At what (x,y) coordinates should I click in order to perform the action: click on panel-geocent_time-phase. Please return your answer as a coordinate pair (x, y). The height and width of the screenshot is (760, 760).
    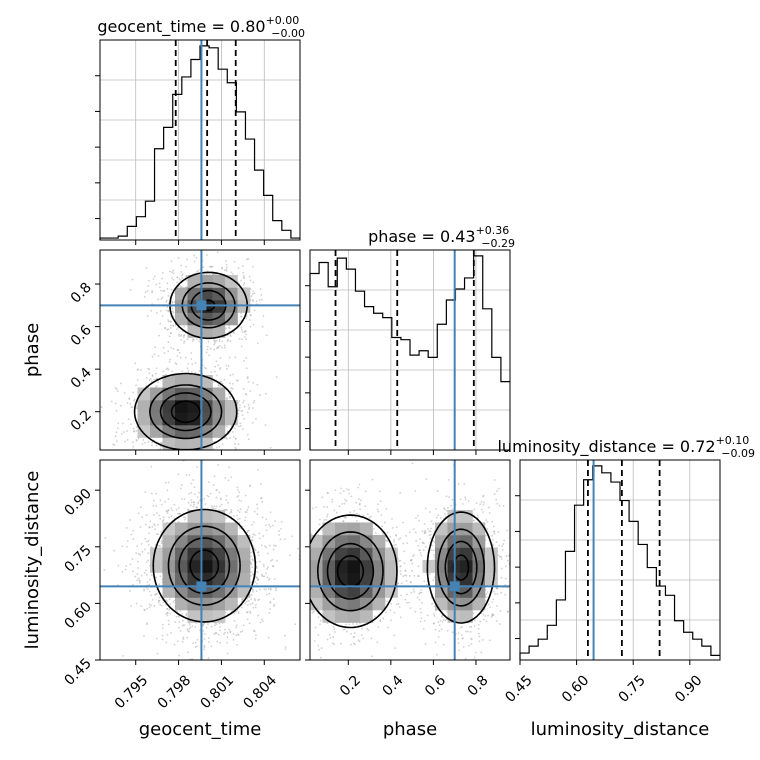
    Looking at the image, I should click on (189, 362).